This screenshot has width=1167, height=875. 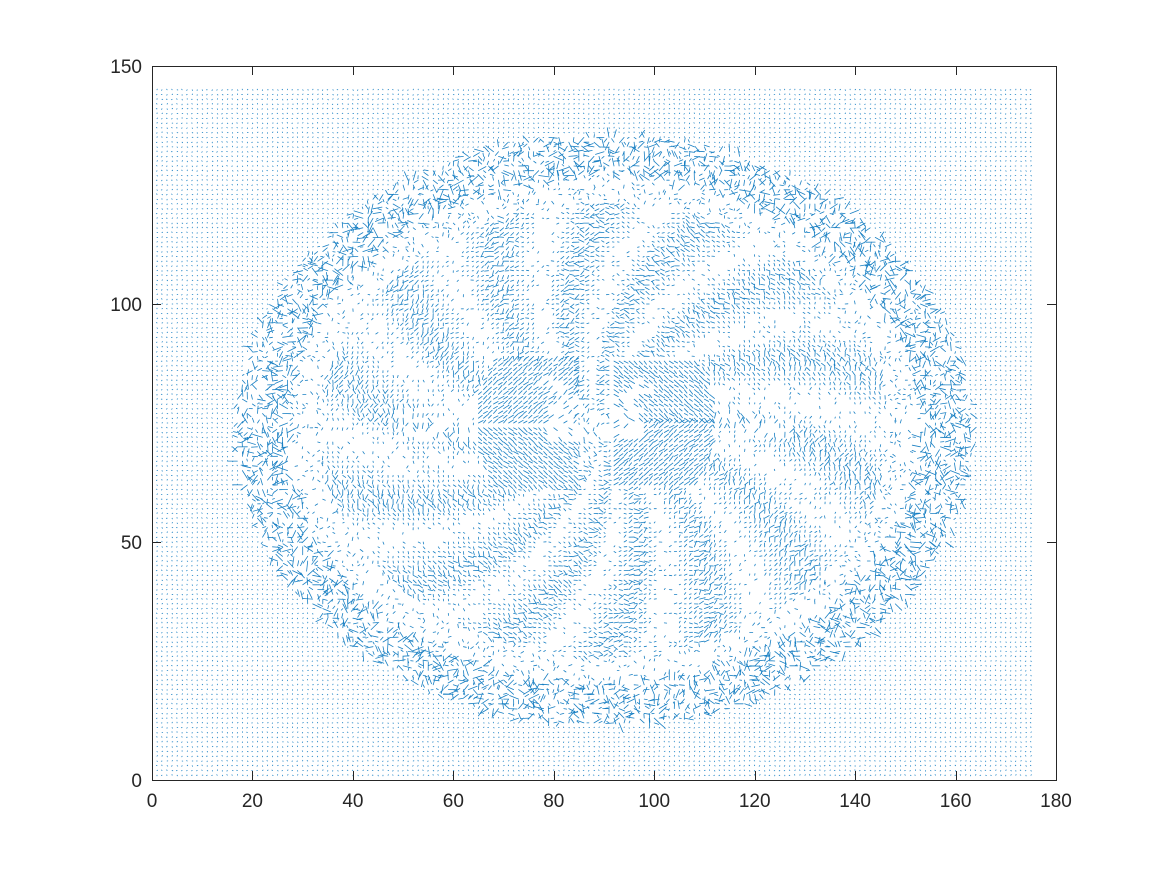 I want to click on x-tick-label: 40, so click(x=352, y=801).